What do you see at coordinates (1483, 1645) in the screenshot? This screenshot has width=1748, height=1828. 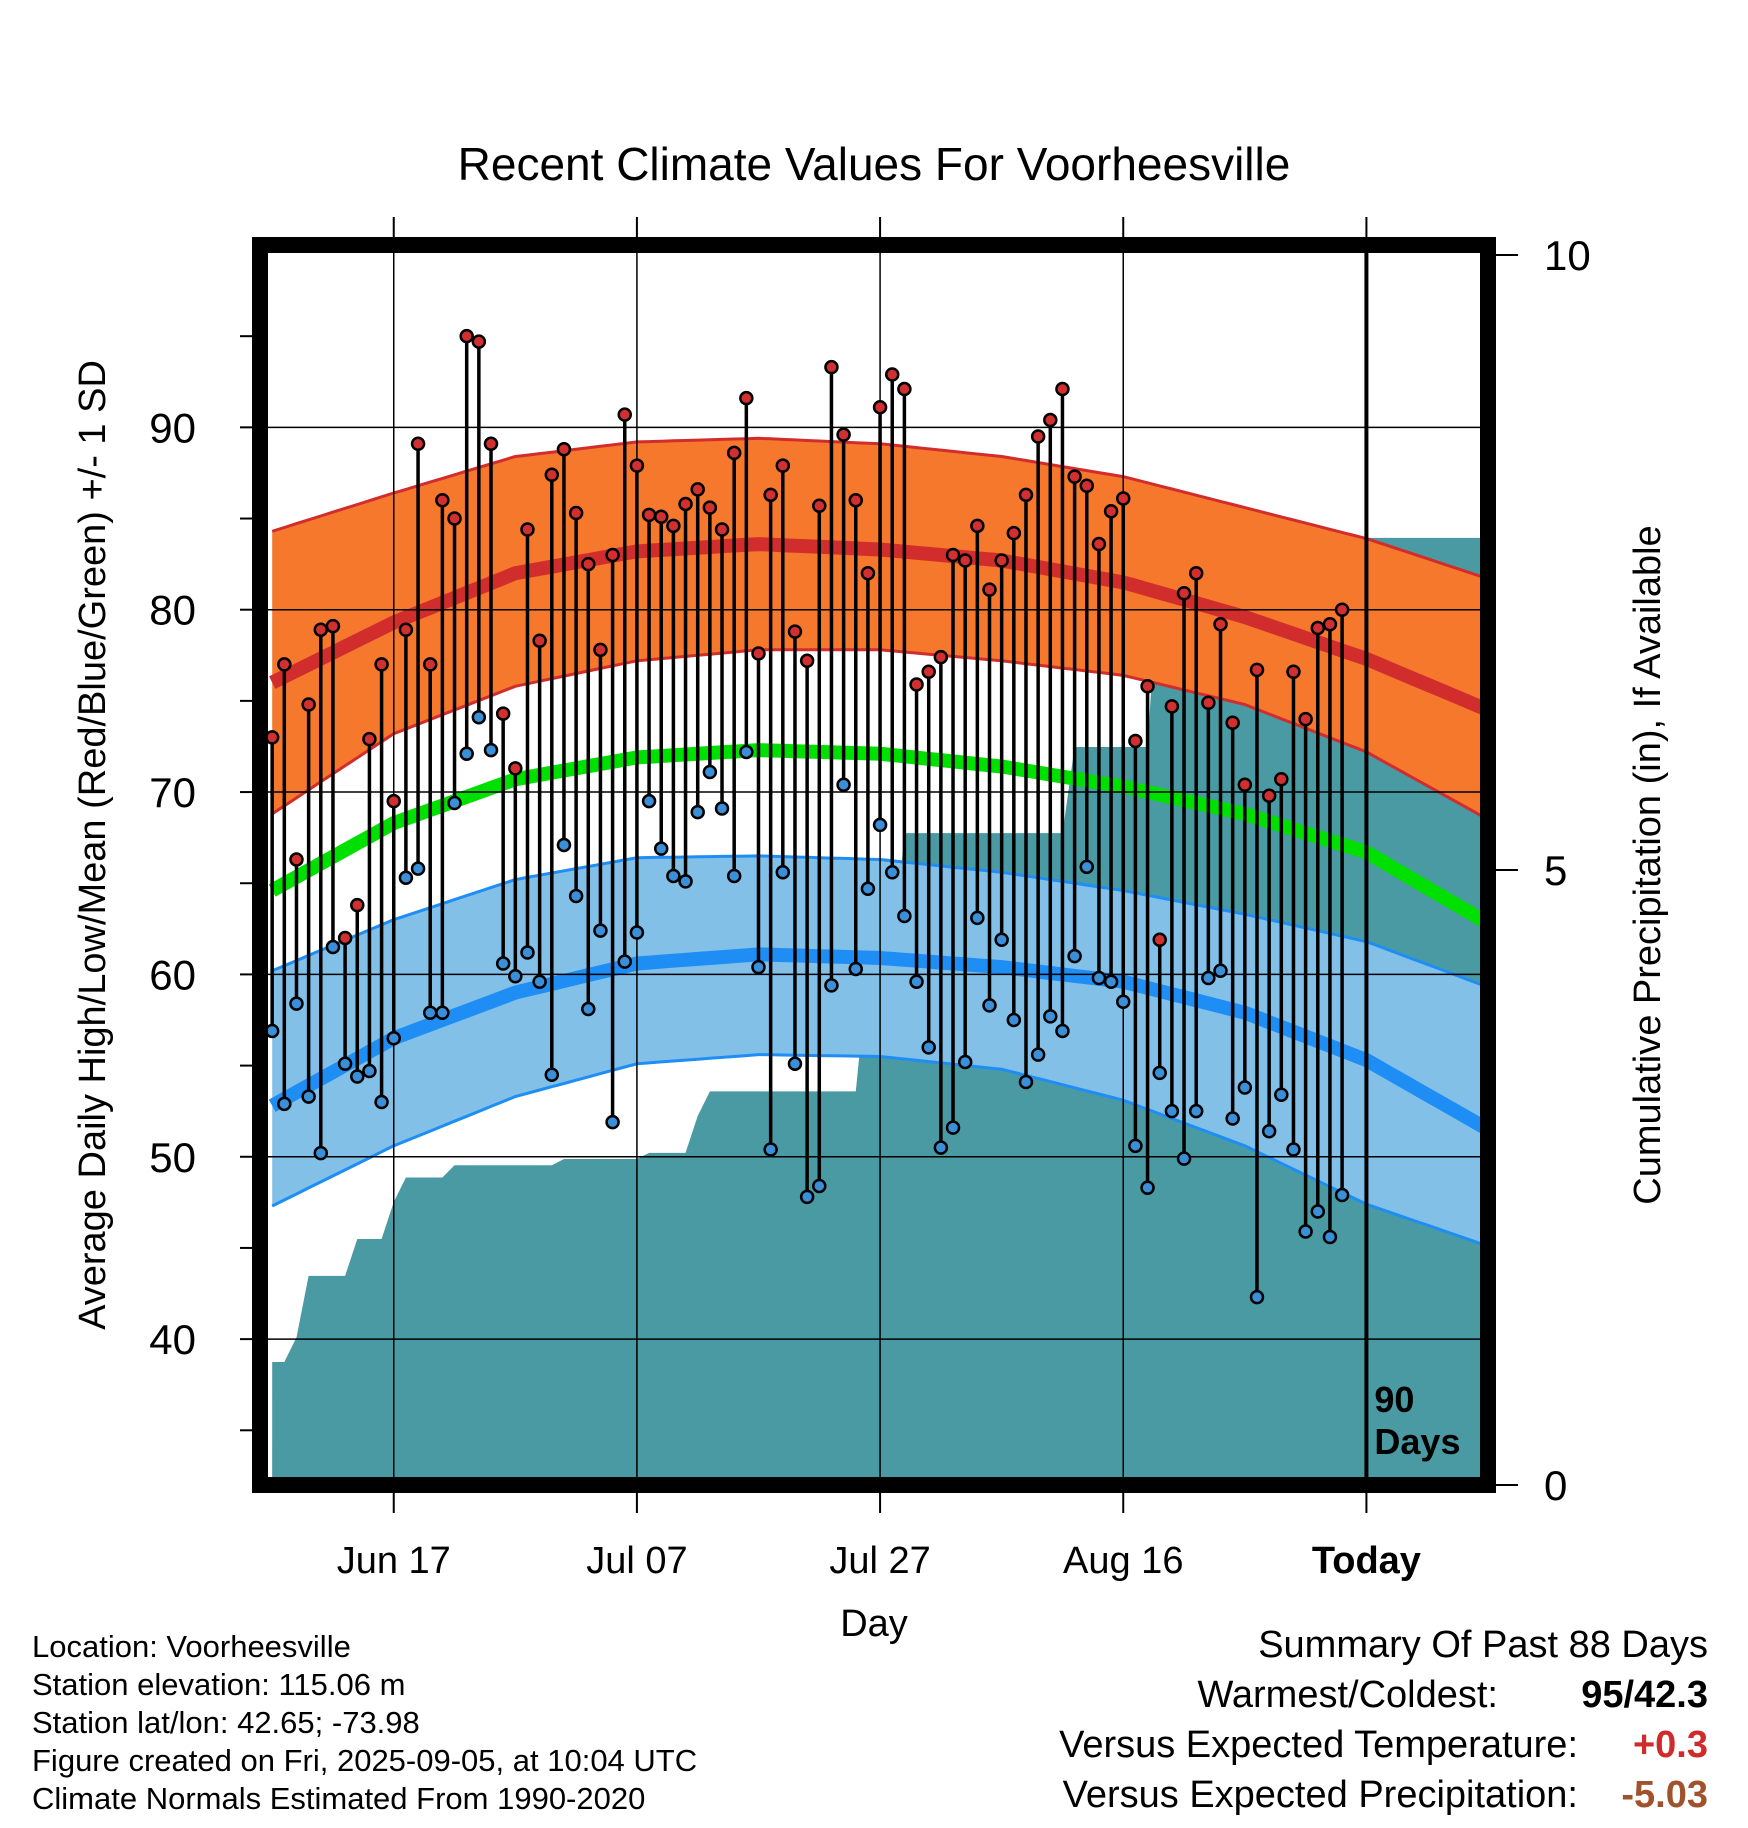 I see `summary-title: Summary Of Past 88 Days` at bounding box center [1483, 1645].